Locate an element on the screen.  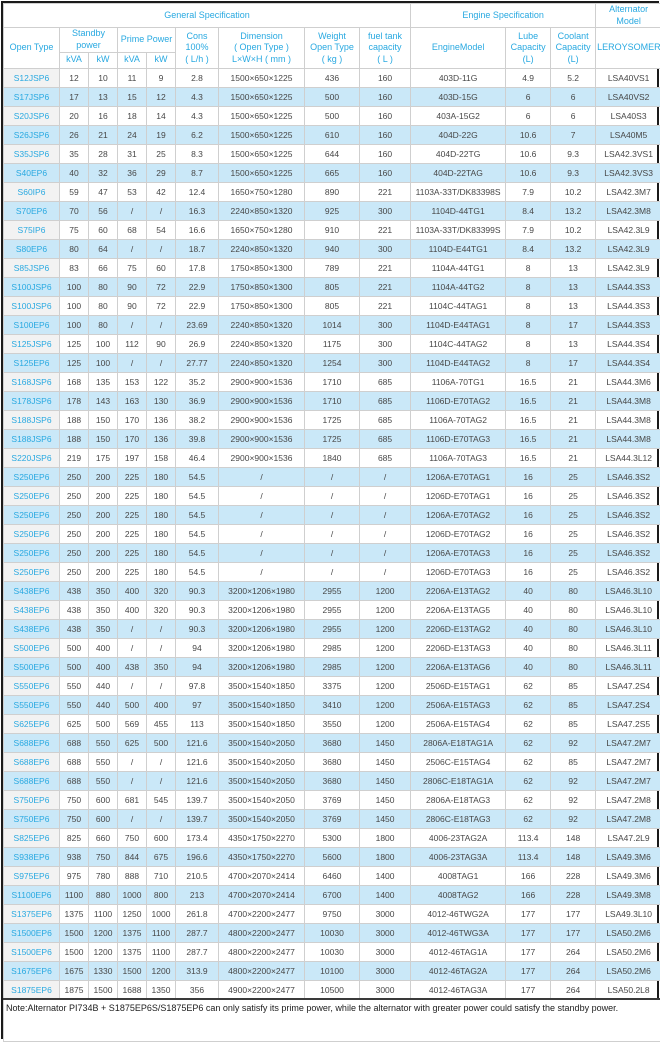
header-dimension: Dimension ( Open Type ) L×W×H ( mm ) is located at coordinates (262, 48).